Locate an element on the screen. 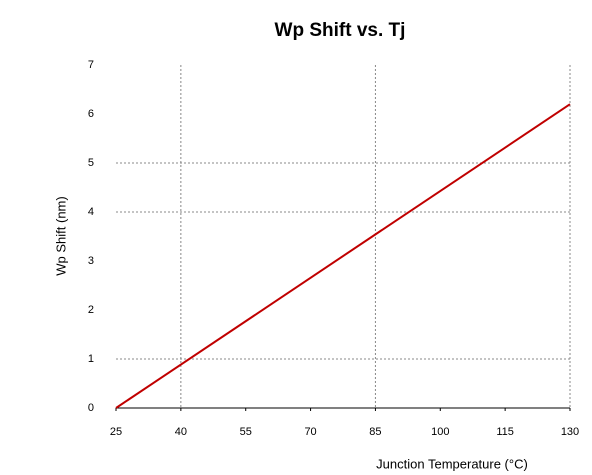 The width and height of the screenshot is (592, 475). x-tick-label: 55 is located at coordinates (246, 432).